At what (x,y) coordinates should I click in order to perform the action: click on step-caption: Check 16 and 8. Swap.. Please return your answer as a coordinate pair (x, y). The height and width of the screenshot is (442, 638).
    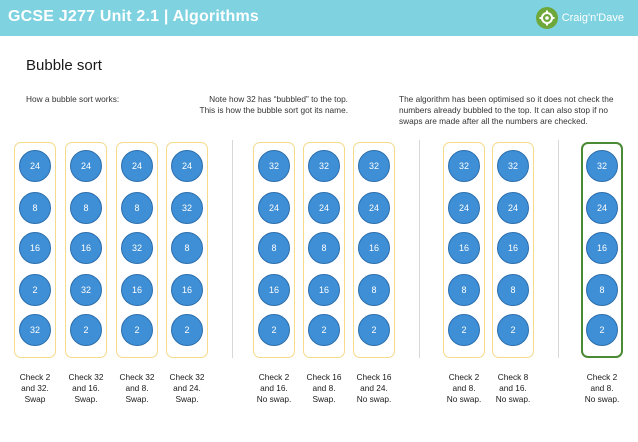
    Looking at the image, I should click on (324, 388).